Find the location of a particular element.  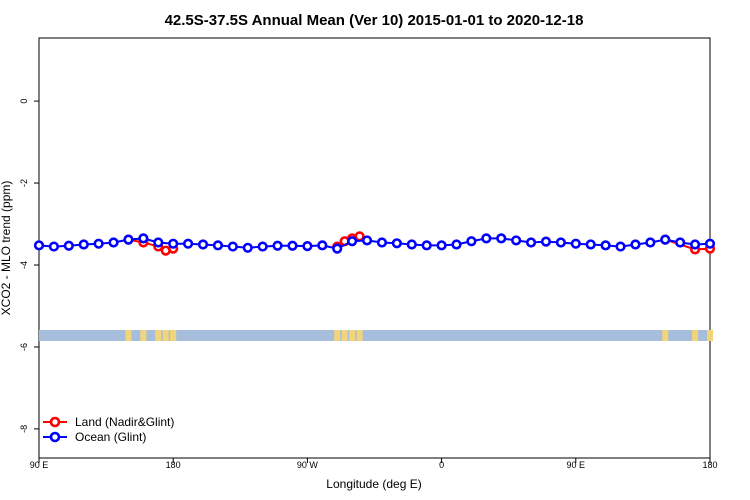

series-line is located at coordinates (374, 243).